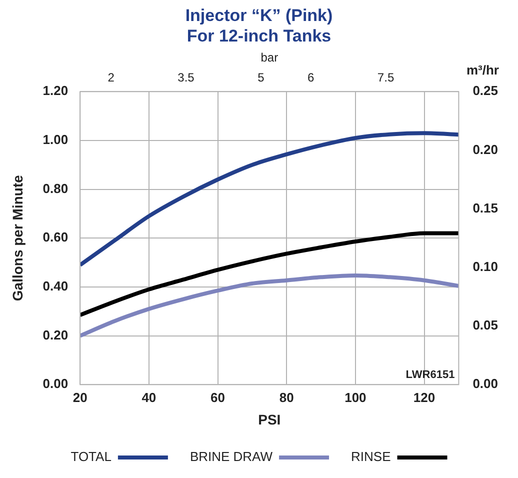  Describe the element at coordinates (485, 208) in the screenshot. I see `y2-tick-label: 0.15` at that location.